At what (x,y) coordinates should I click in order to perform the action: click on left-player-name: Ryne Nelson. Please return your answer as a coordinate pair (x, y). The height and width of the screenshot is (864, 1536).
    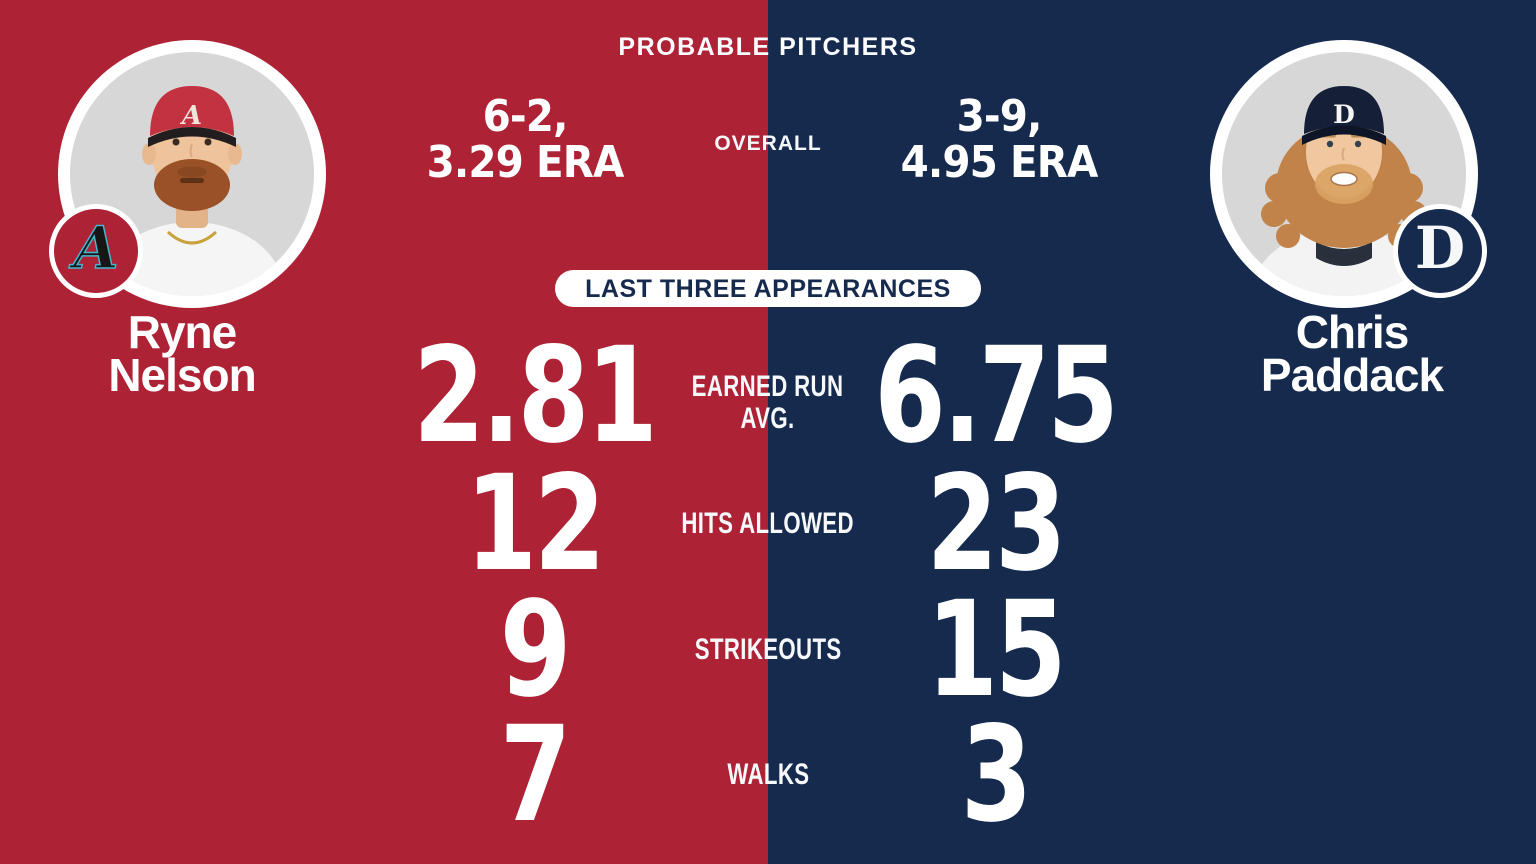
    Looking at the image, I should click on (182, 353).